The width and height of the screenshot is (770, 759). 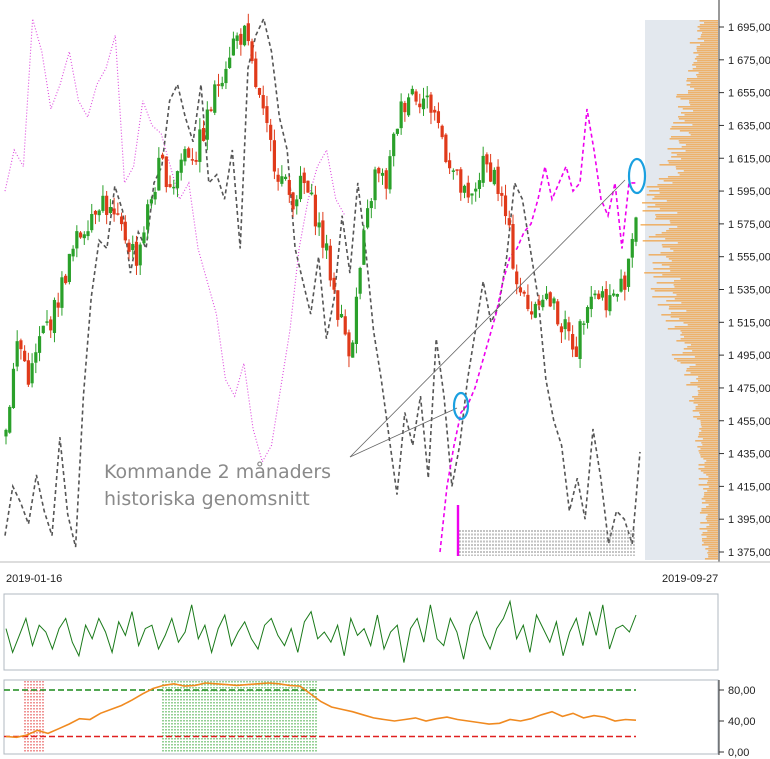 What do you see at coordinates (749, 356) in the screenshot?
I see `y-tick-label: 1 495,00` at bounding box center [749, 356].